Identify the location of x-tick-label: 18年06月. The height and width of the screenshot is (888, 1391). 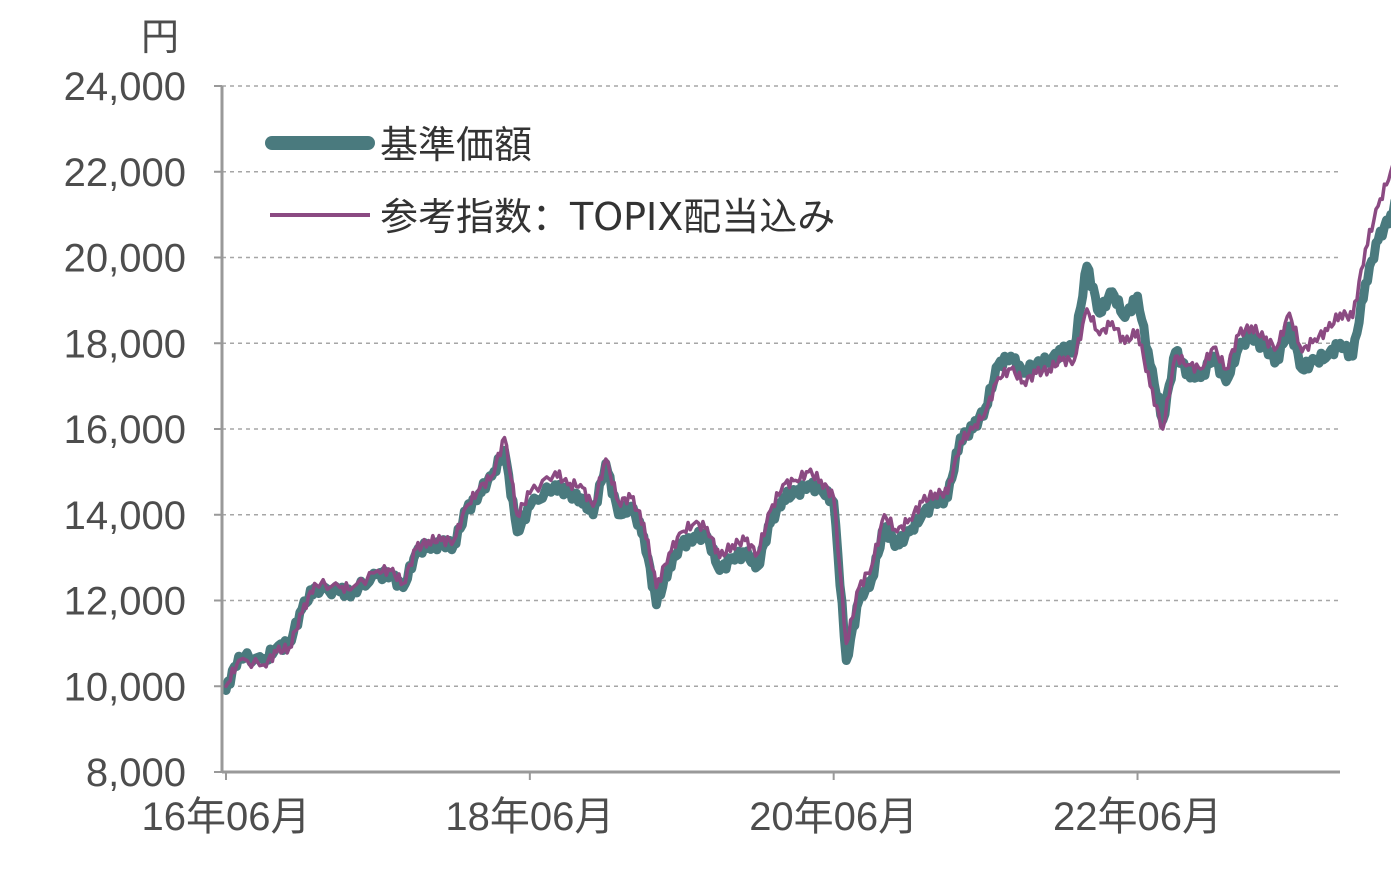
(529, 817).